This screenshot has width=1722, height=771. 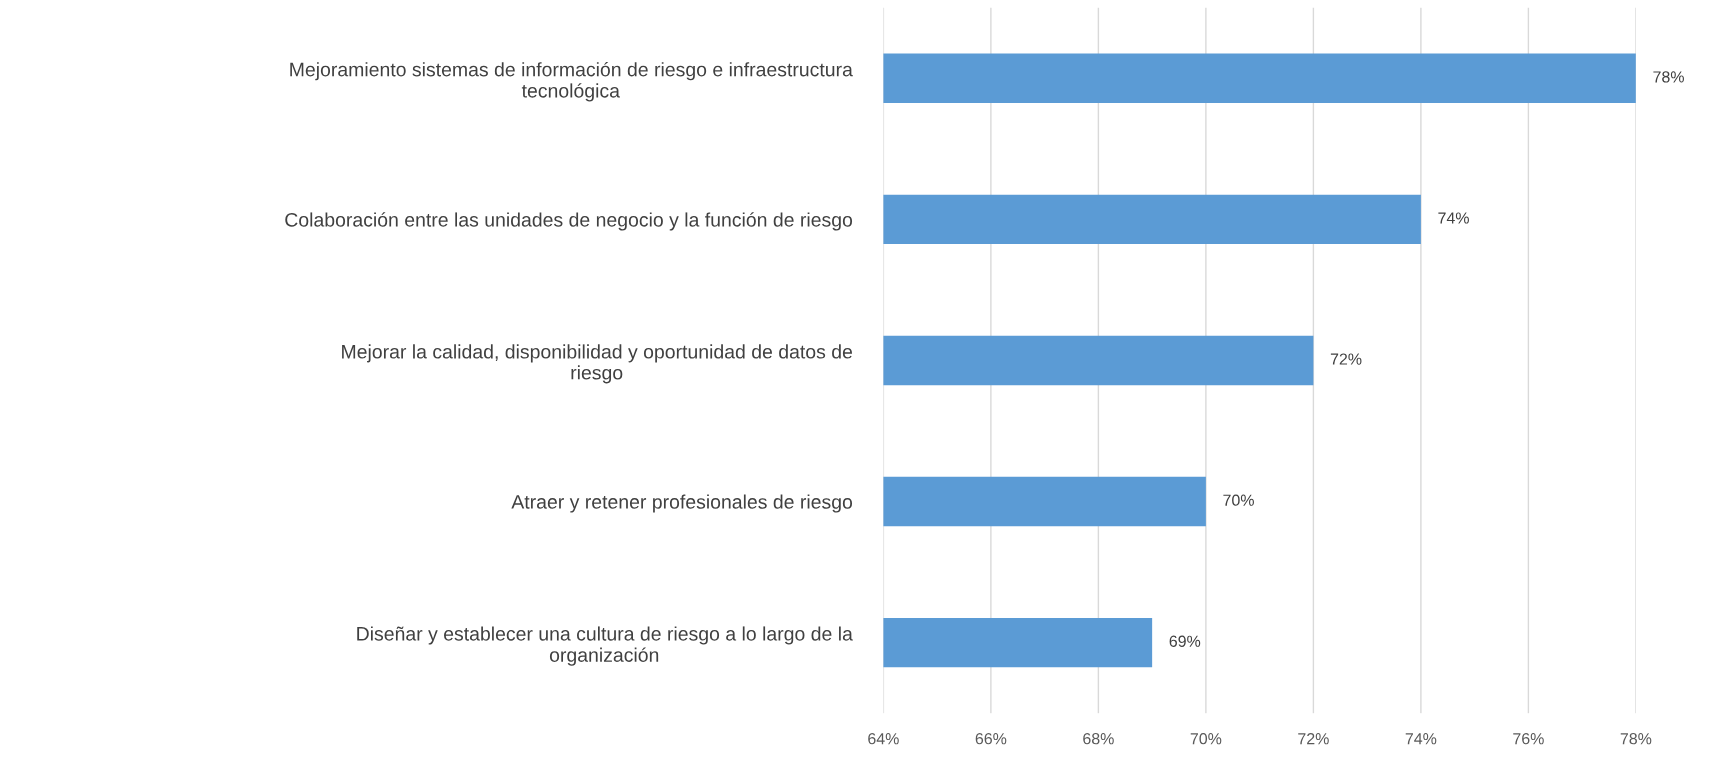 What do you see at coordinates (605, 646) in the screenshot?
I see `y-tick-label: Diseñar y establecer una cultura de riesgo a lo largo de la organización` at bounding box center [605, 646].